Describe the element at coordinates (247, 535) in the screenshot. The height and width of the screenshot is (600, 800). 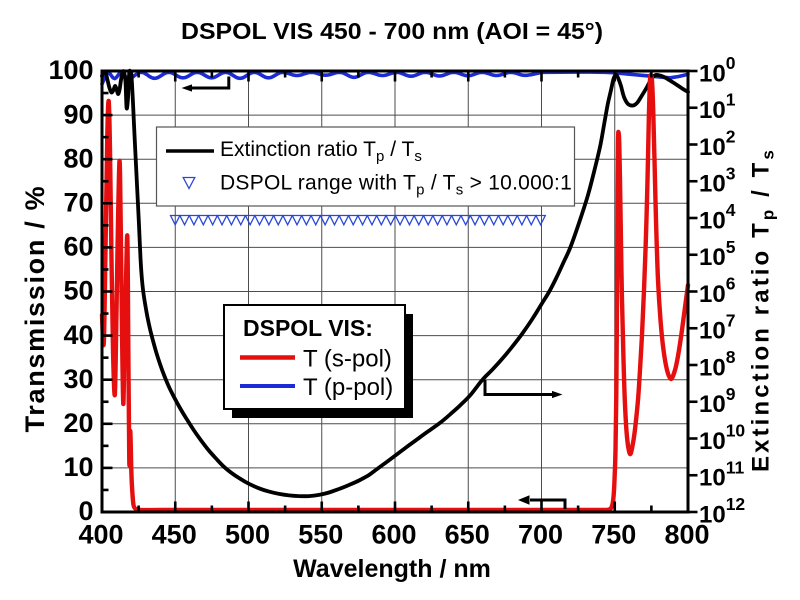
I see `svg-text: 500` at that location.